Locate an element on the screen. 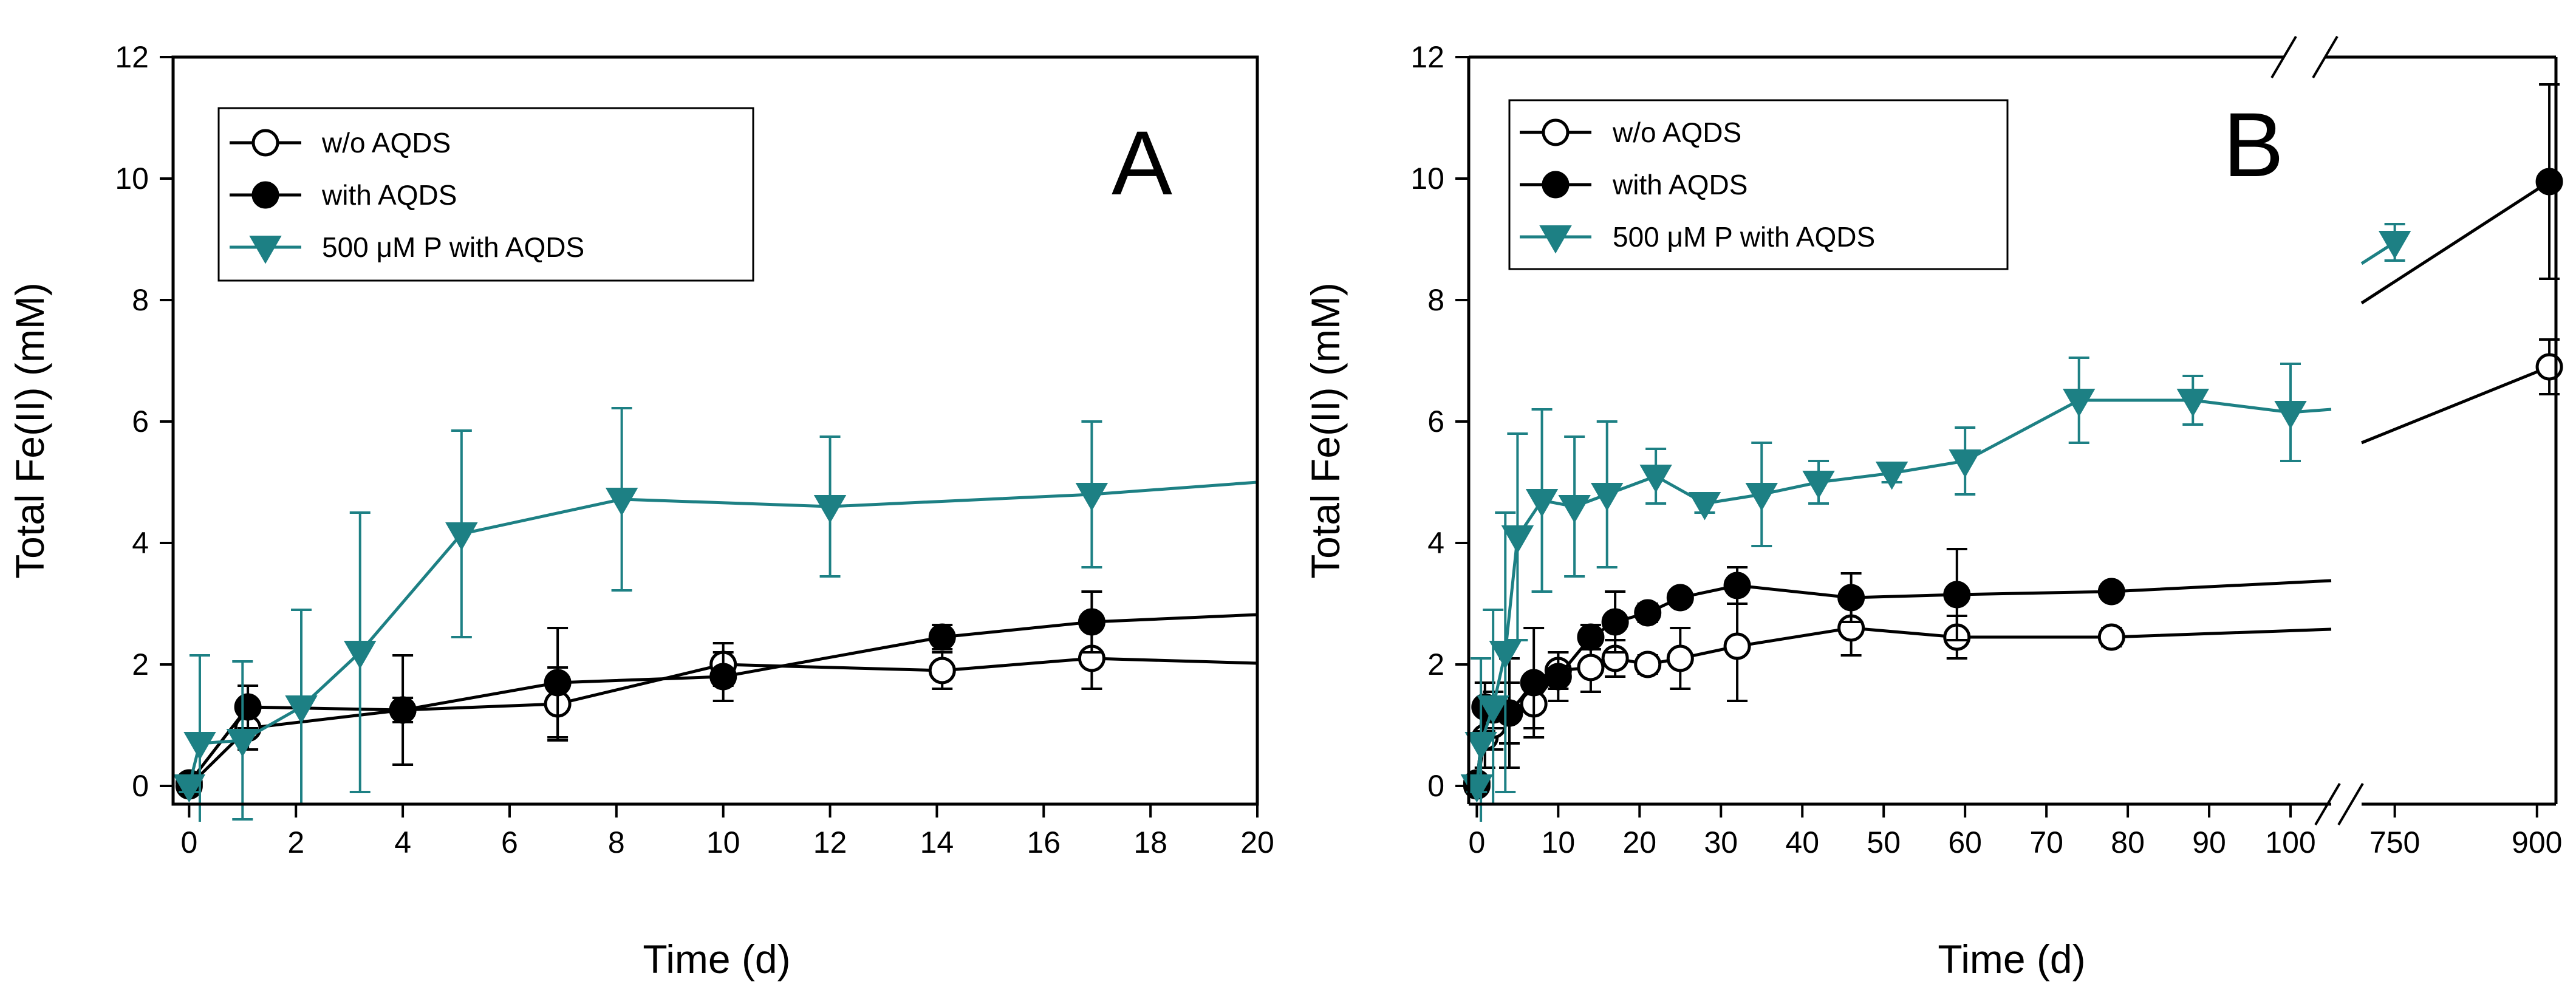 This screenshot has width=2576, height=990. panel-b-legend-label: with AQDS is located at coordinates (1680, 184).